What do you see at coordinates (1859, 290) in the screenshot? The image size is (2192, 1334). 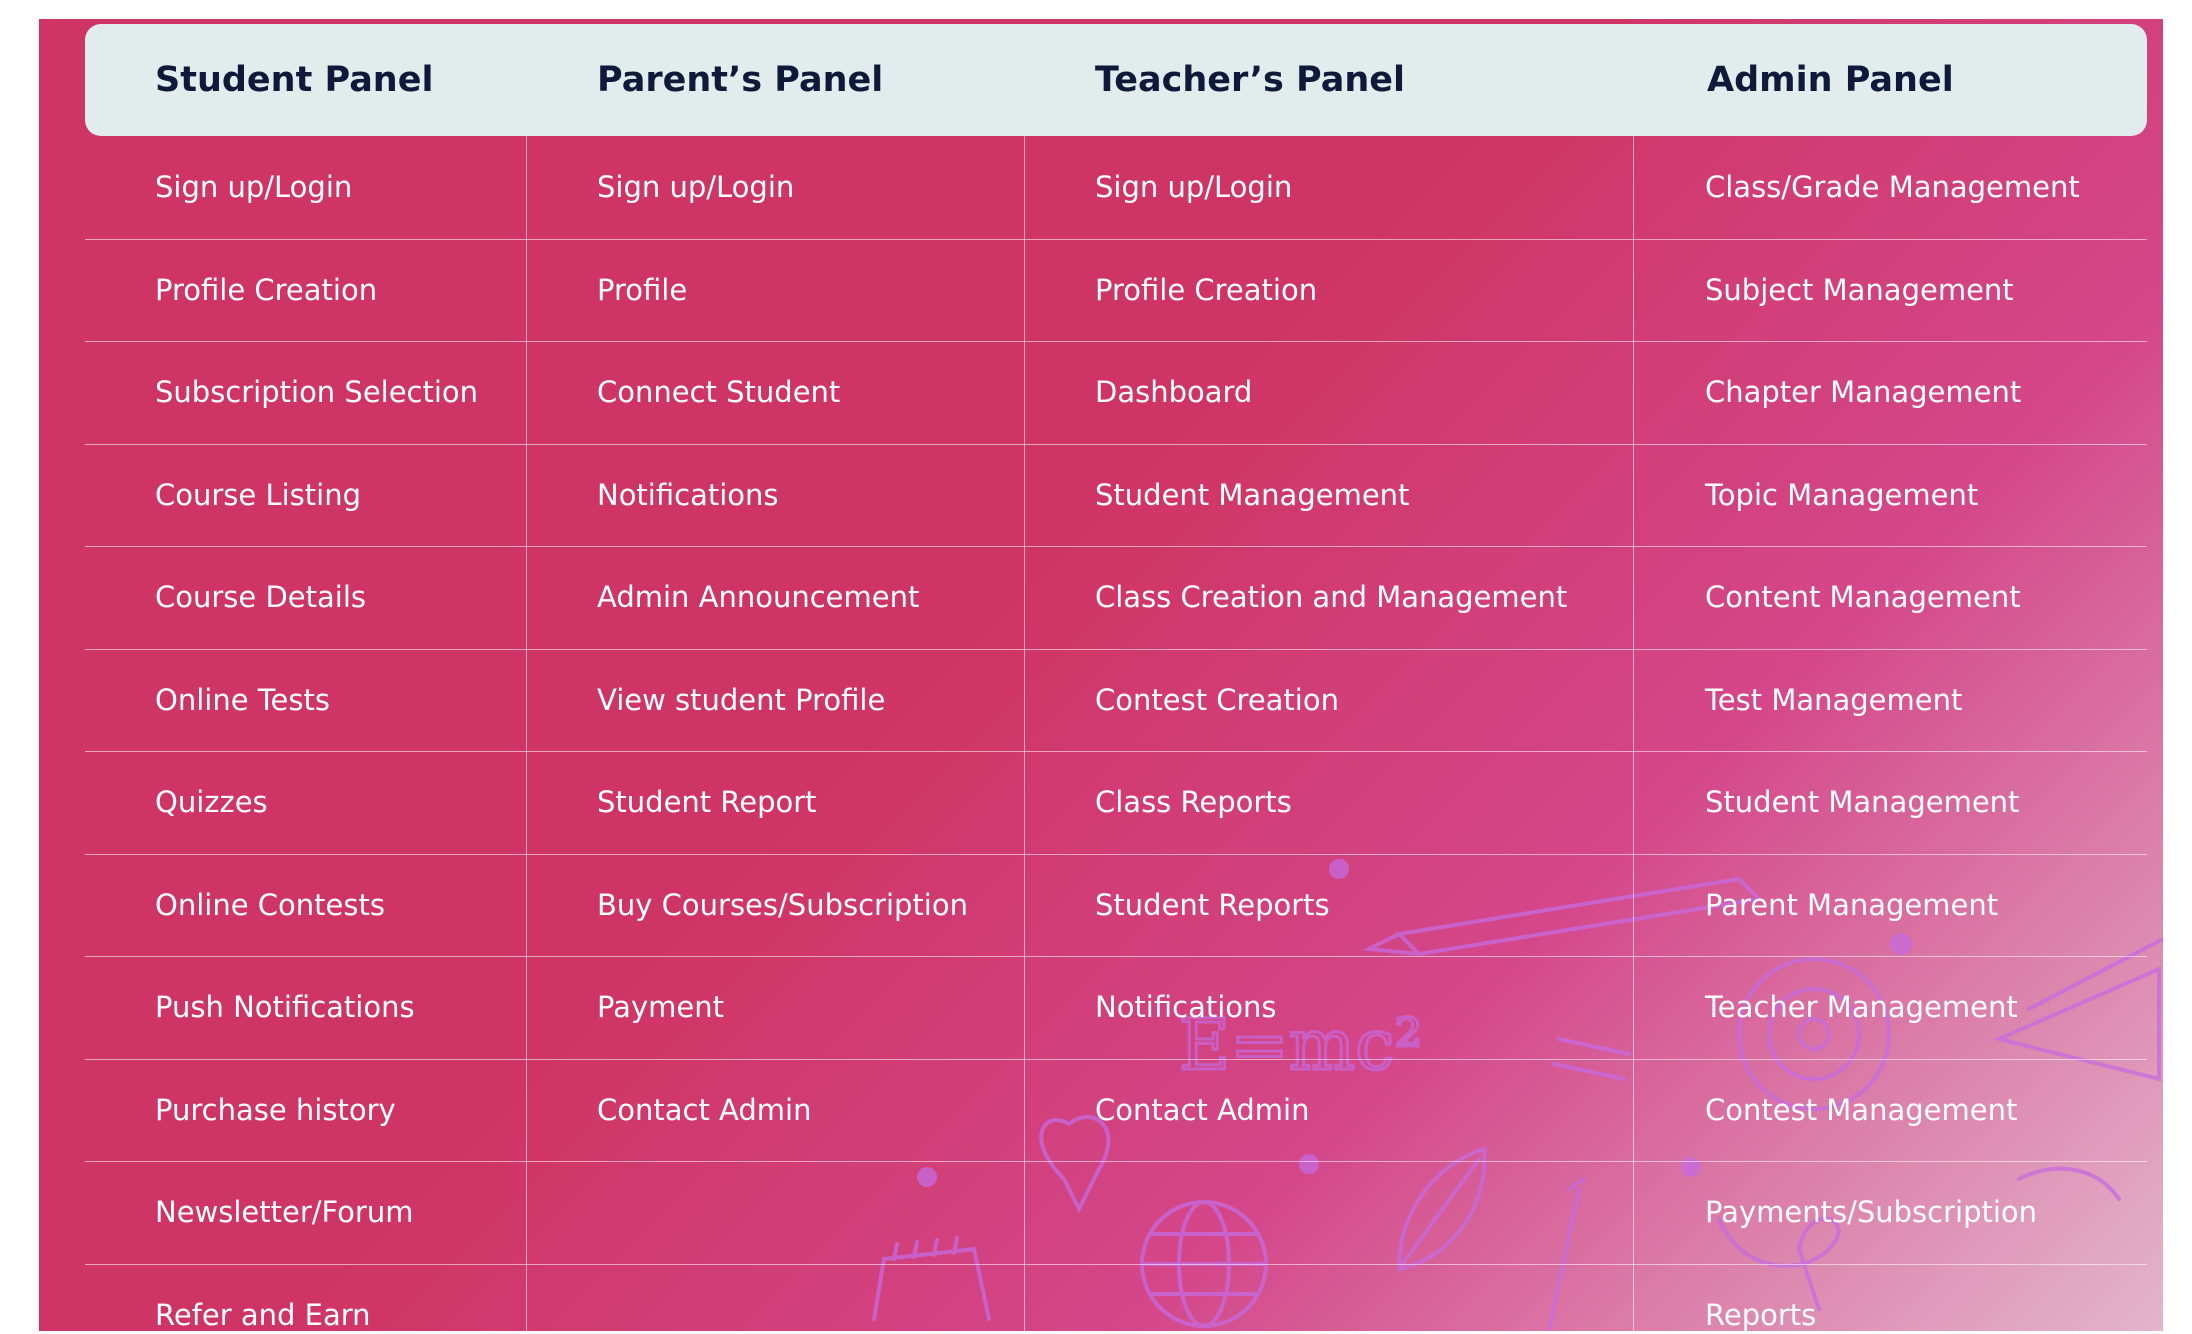 I see `admin-feature-cell: Subject Management` at bounding box center [1859, 290].